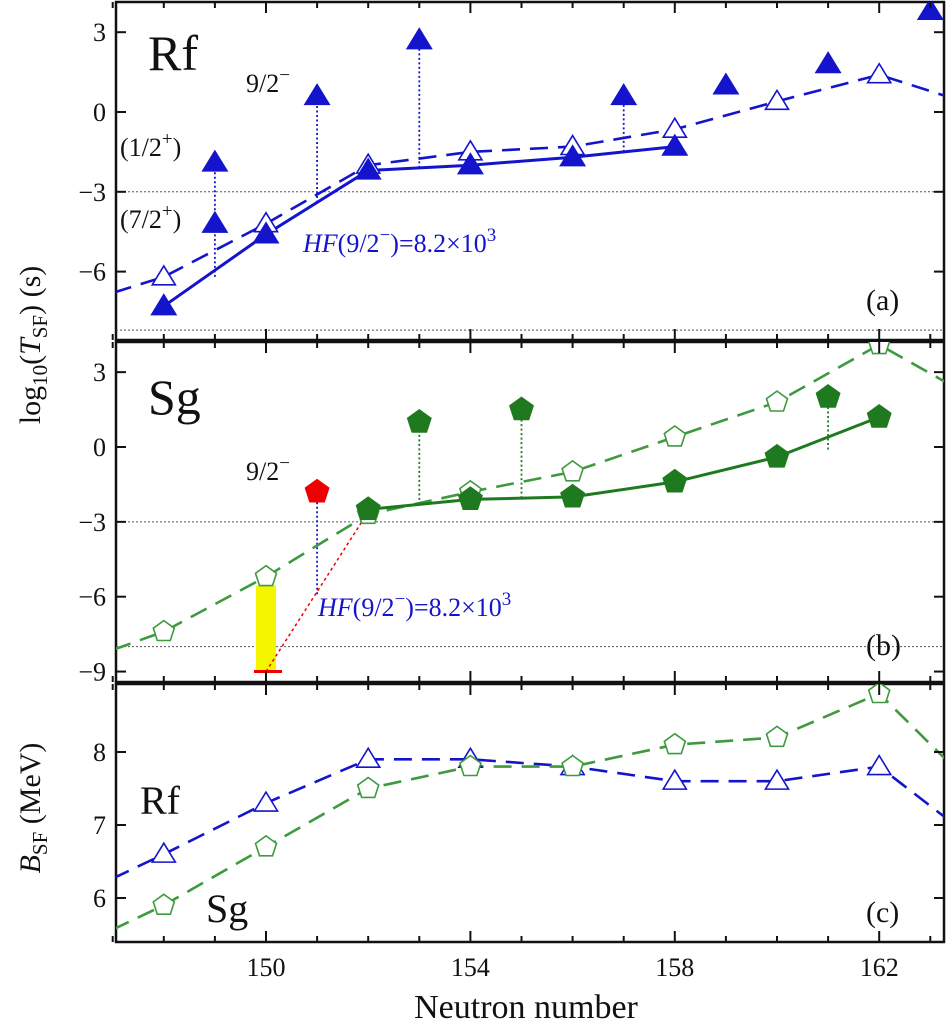  Describe the element at coordinates (92, 272) in the screenshot. I see `panel-a-y-tick-label: −6` at that location.